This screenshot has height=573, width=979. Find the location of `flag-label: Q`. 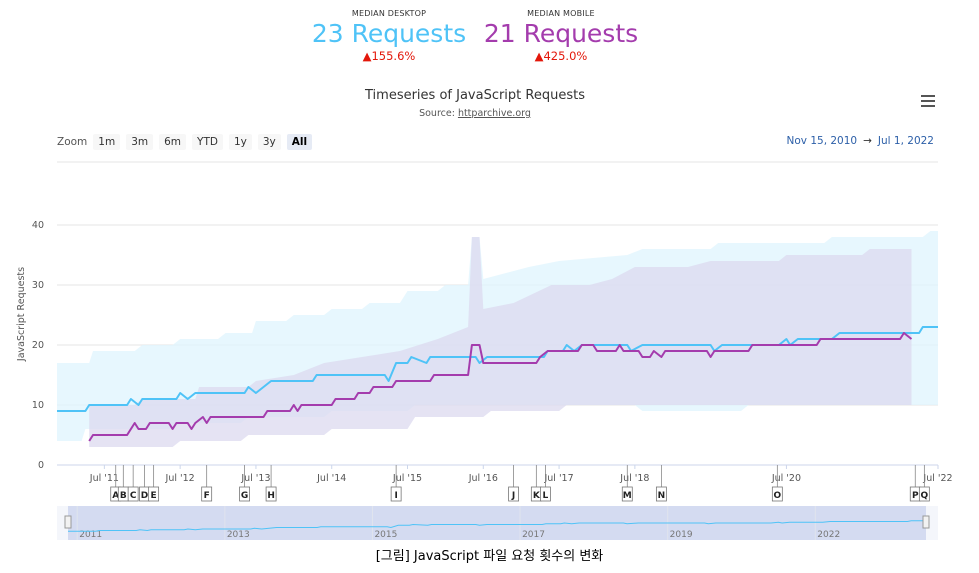

flag-label: Q is located at coordinates (925, 496).